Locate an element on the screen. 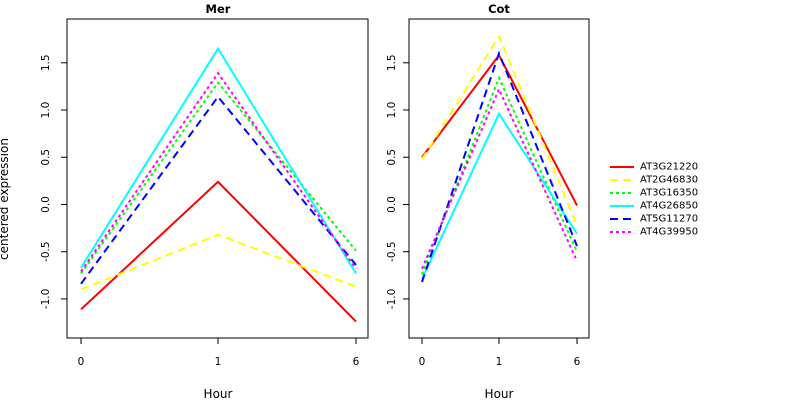 This screenshot has width=800, height=400. legend-label: AT3G16350 is located at coordinates (669, 193).